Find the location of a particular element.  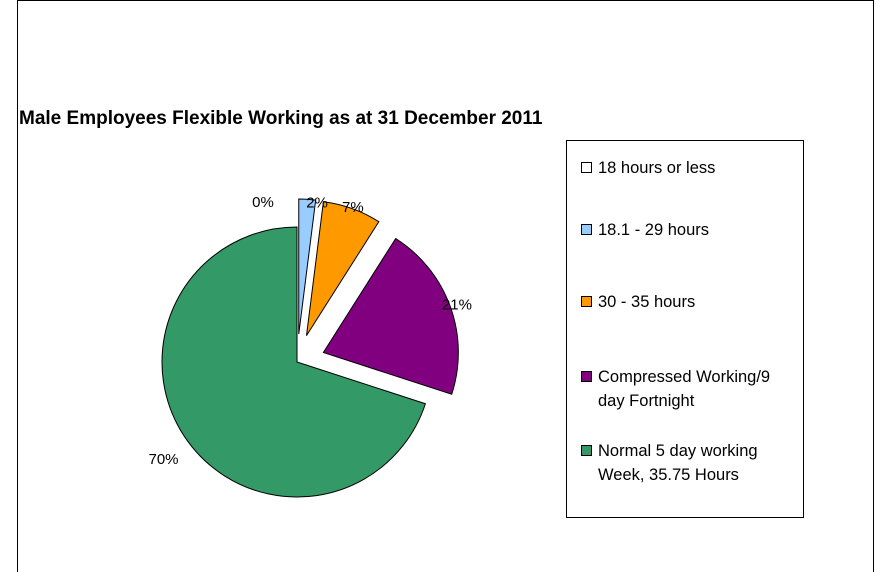

legend-label: 30 - 35 hours is located at coordinates (647, 302).